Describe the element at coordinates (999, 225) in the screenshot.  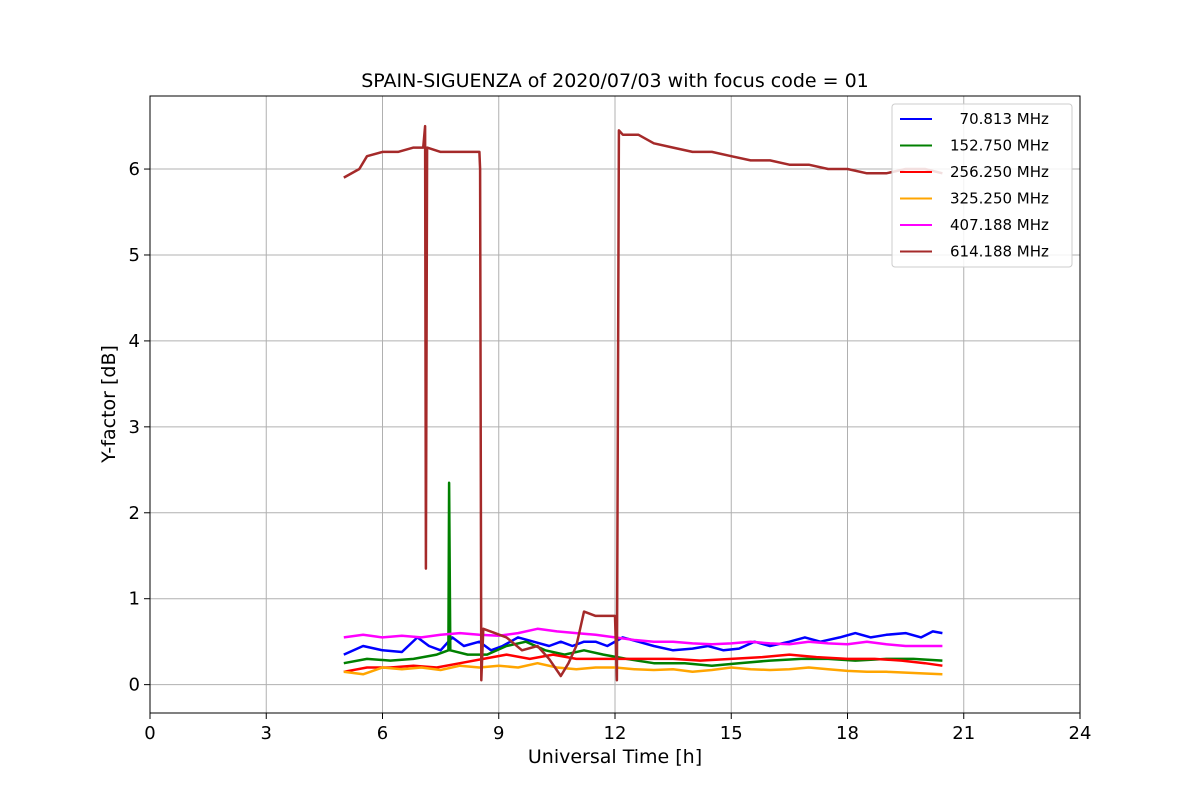
I see `legend-label: 407.188 MHz` at that location.